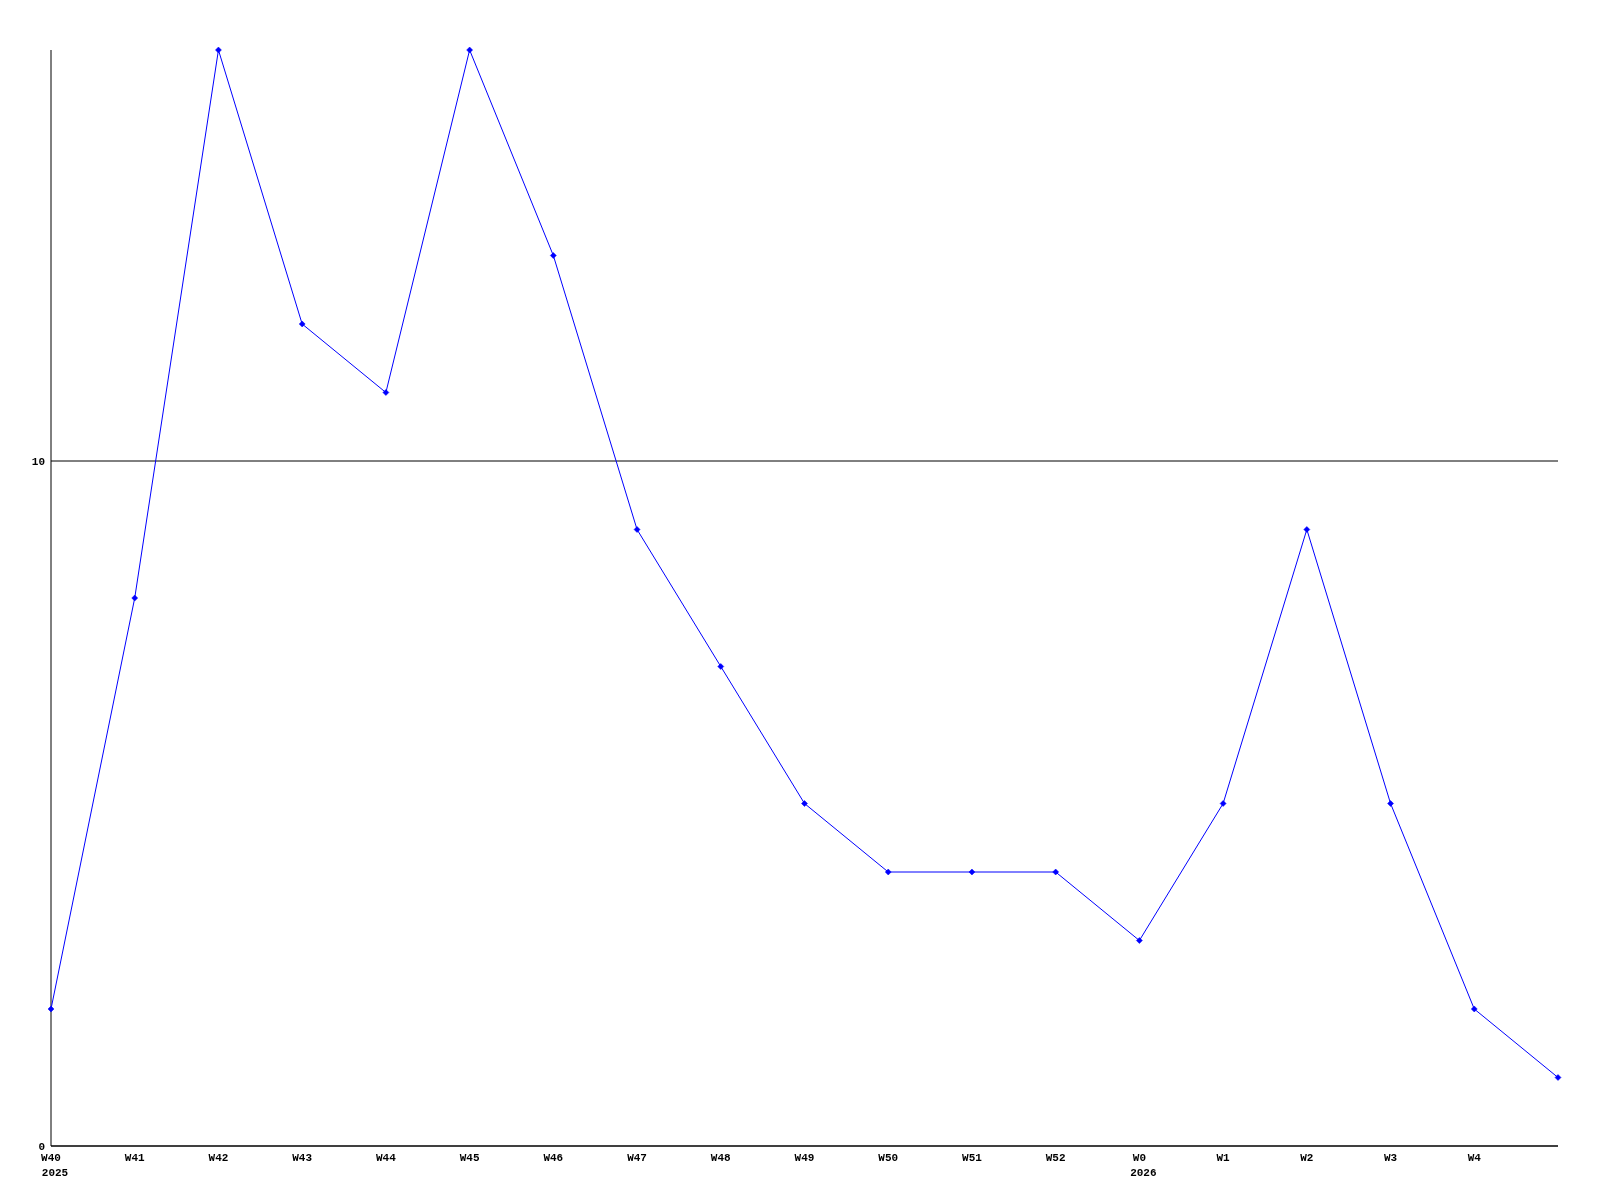  Describe the element at coordinates (888, 1158) in the screenshot. I see `x-tick-label: W50` at that location.